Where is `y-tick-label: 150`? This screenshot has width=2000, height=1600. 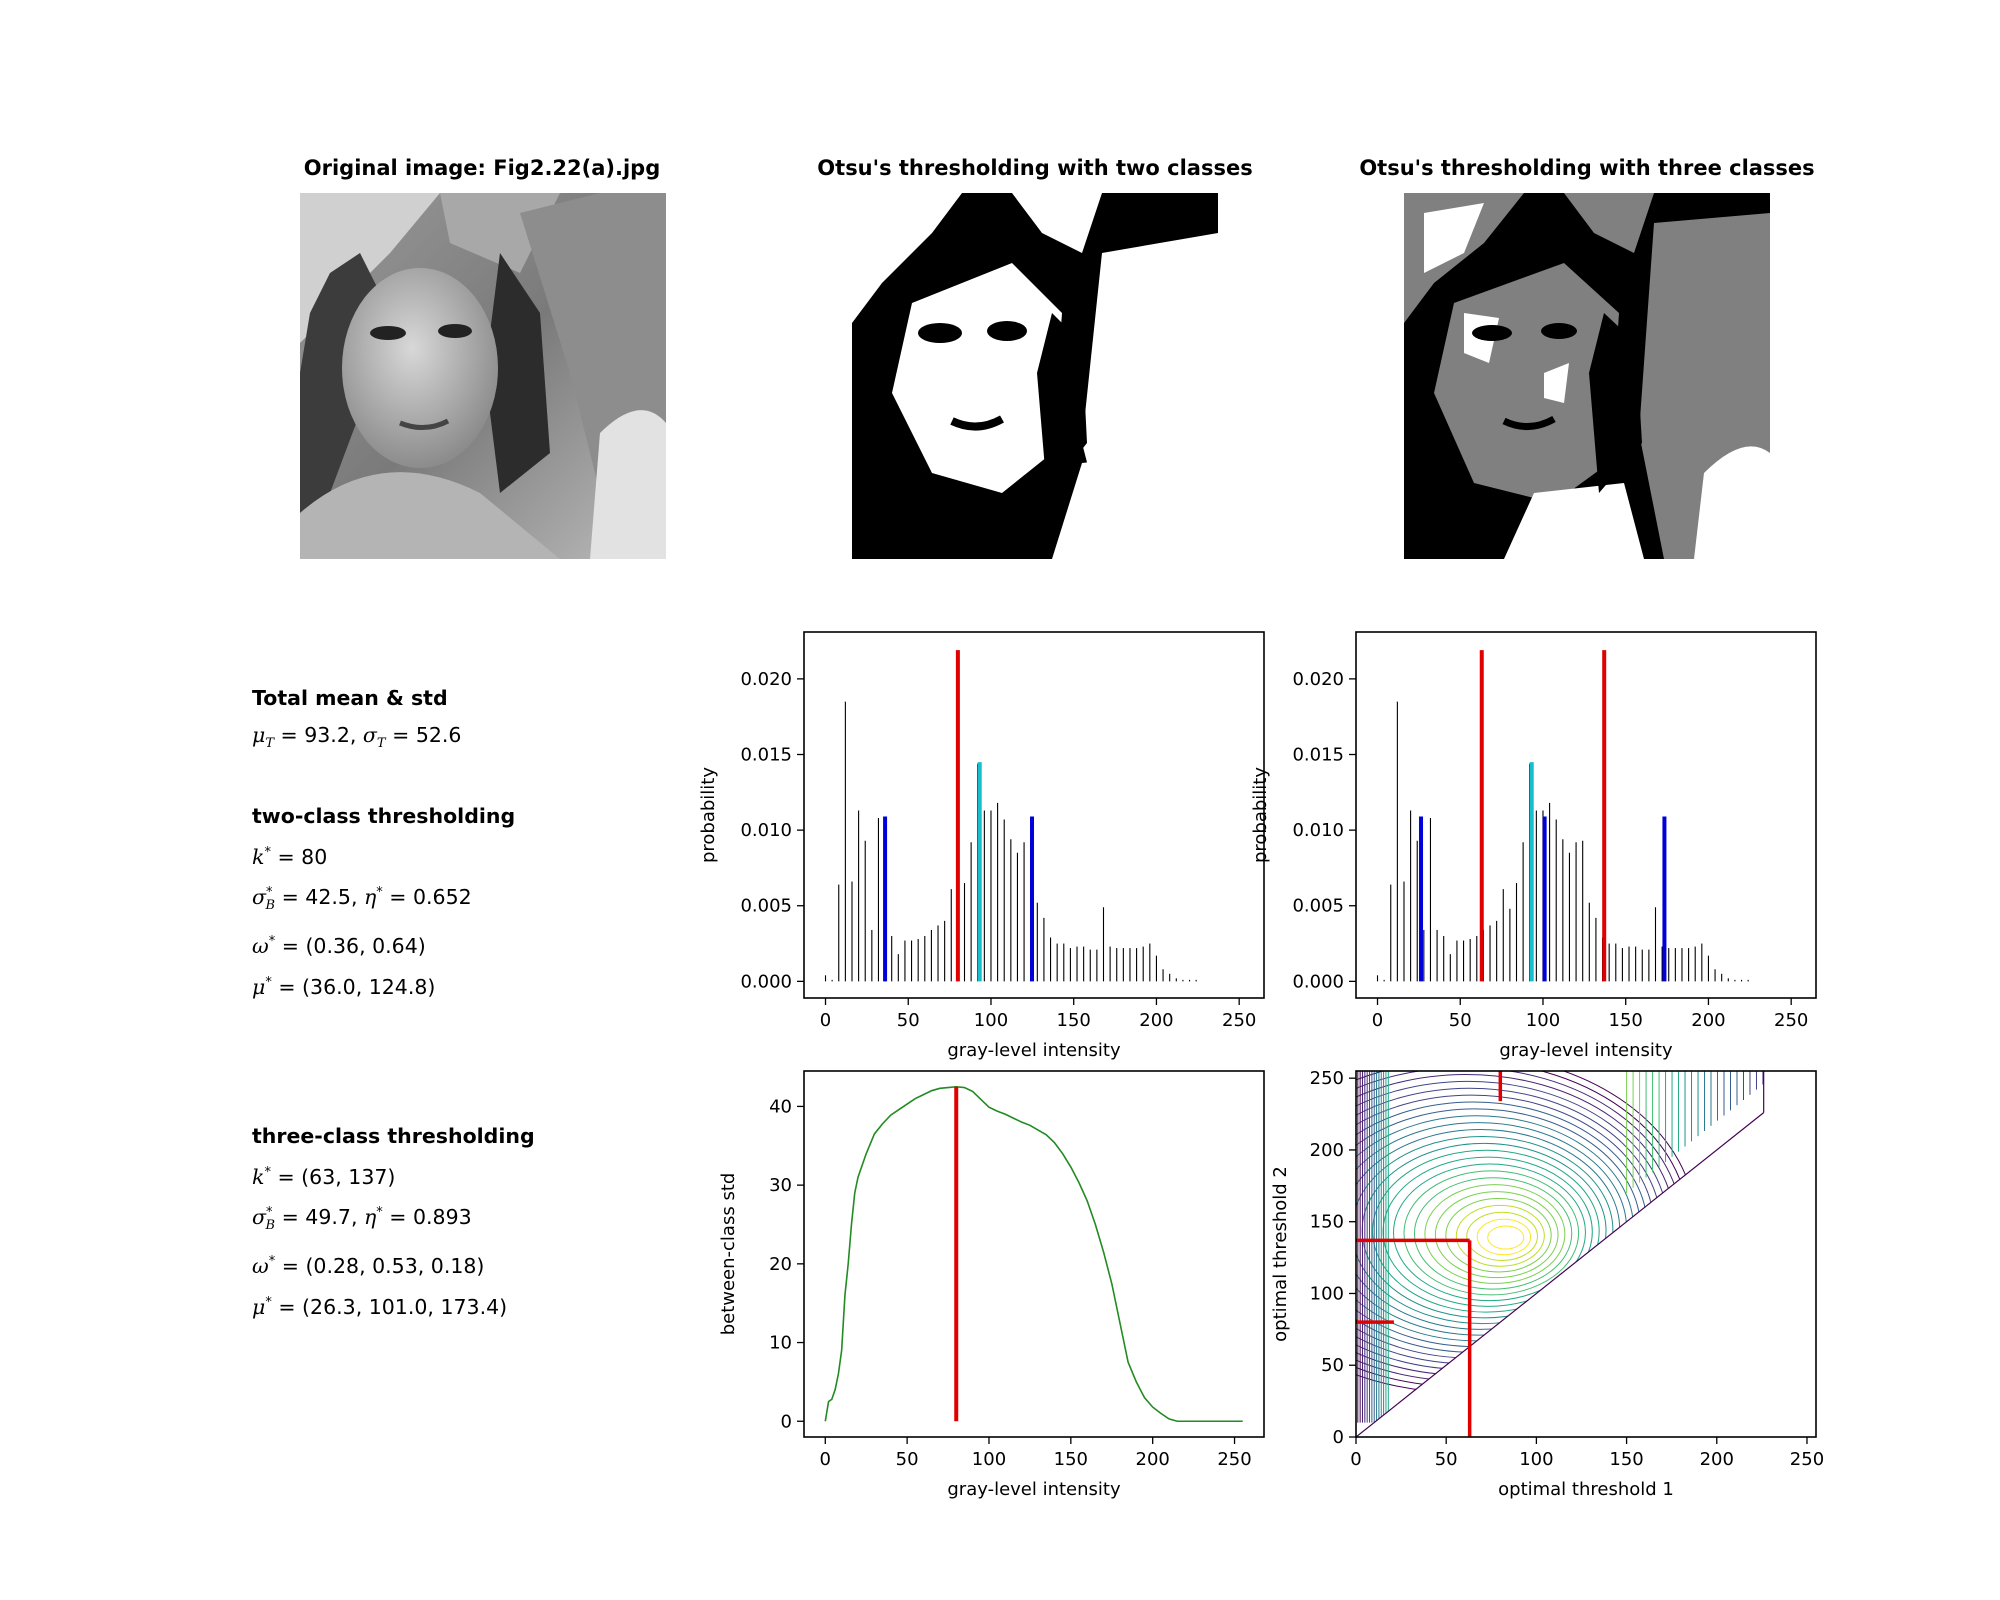 y-tick-label: 150 is located at coordinates (1327, 1222).